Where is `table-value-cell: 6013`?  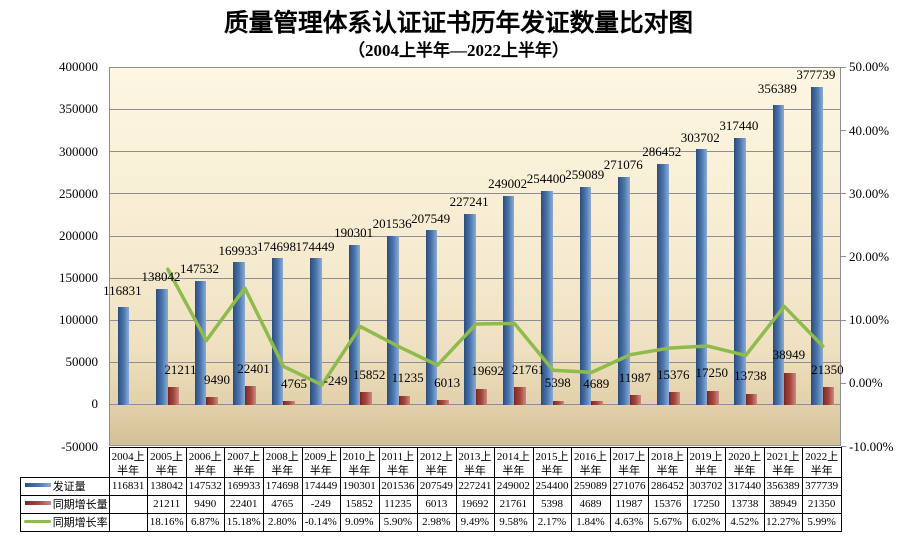
table-value-cell: 6013 is located at coordinates (436, 504).